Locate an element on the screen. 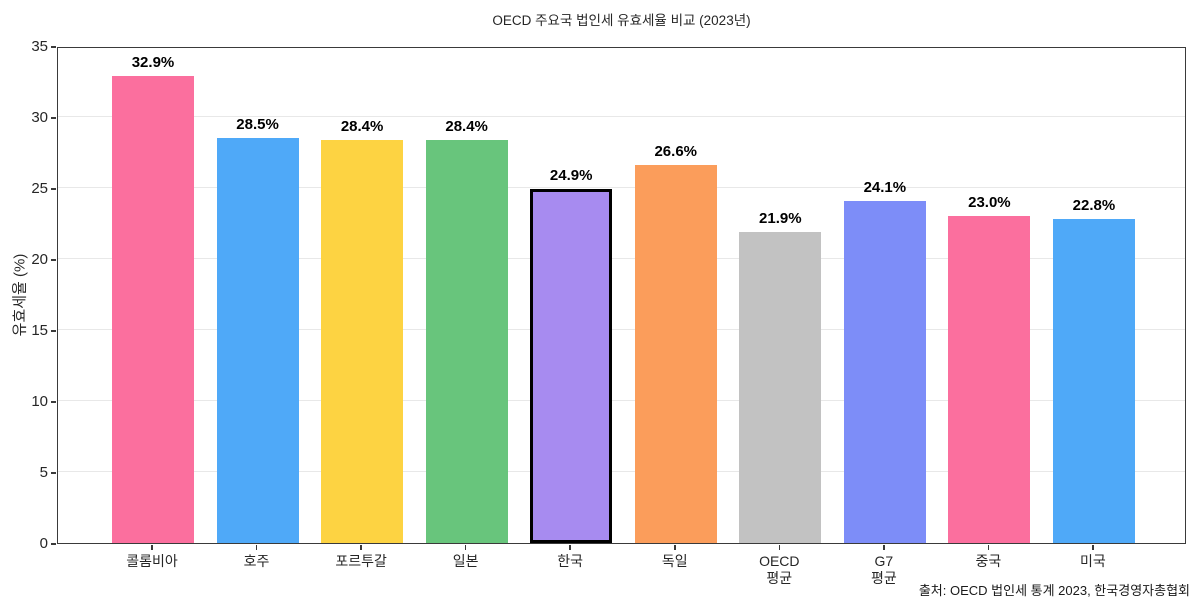 This screenshot has width=1200, height=605. y-tick-label: 25 is located at coordinates (39, 188).